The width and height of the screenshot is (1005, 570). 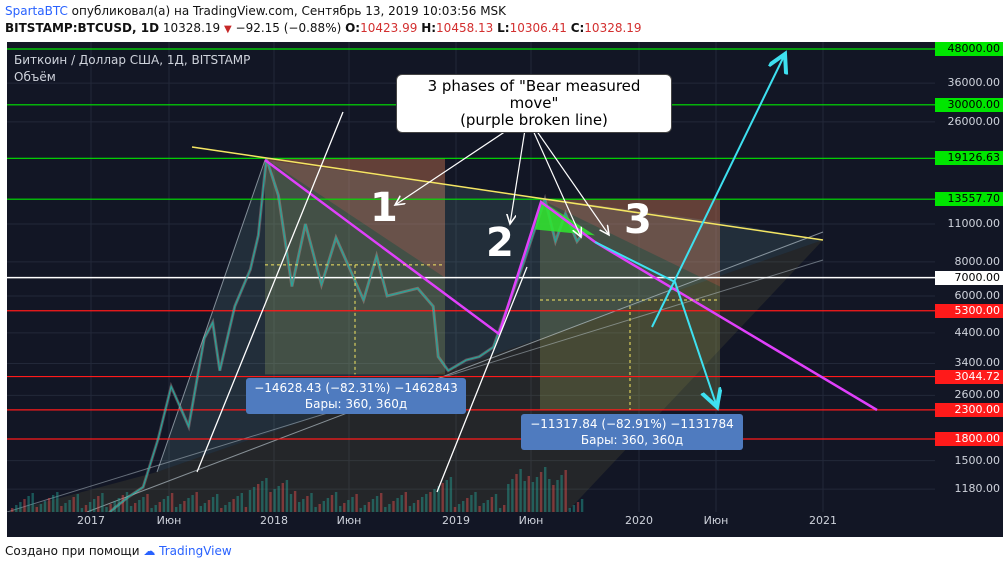 What do you see at coordinates (969, 277) in the screenshot?
I see `level-price-tag: 7000.00` at bounding box center [969, 277].